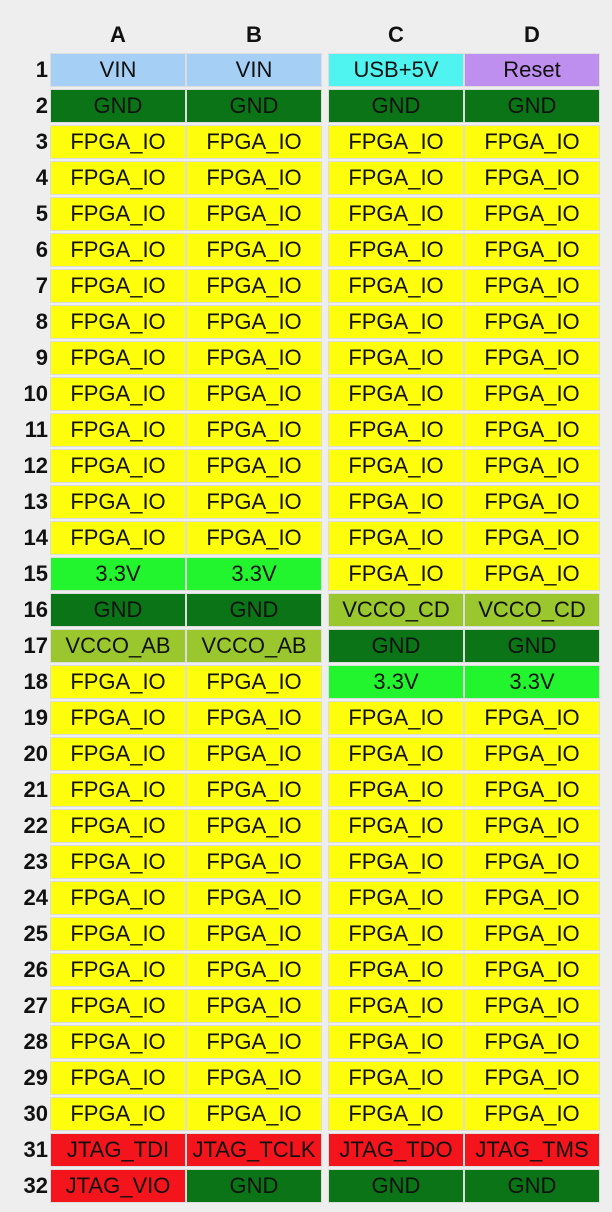  What do you see at coordinates (35, 1113) in the screenshot?
I see `row-number: 30` at bounding box center [35, 1113].